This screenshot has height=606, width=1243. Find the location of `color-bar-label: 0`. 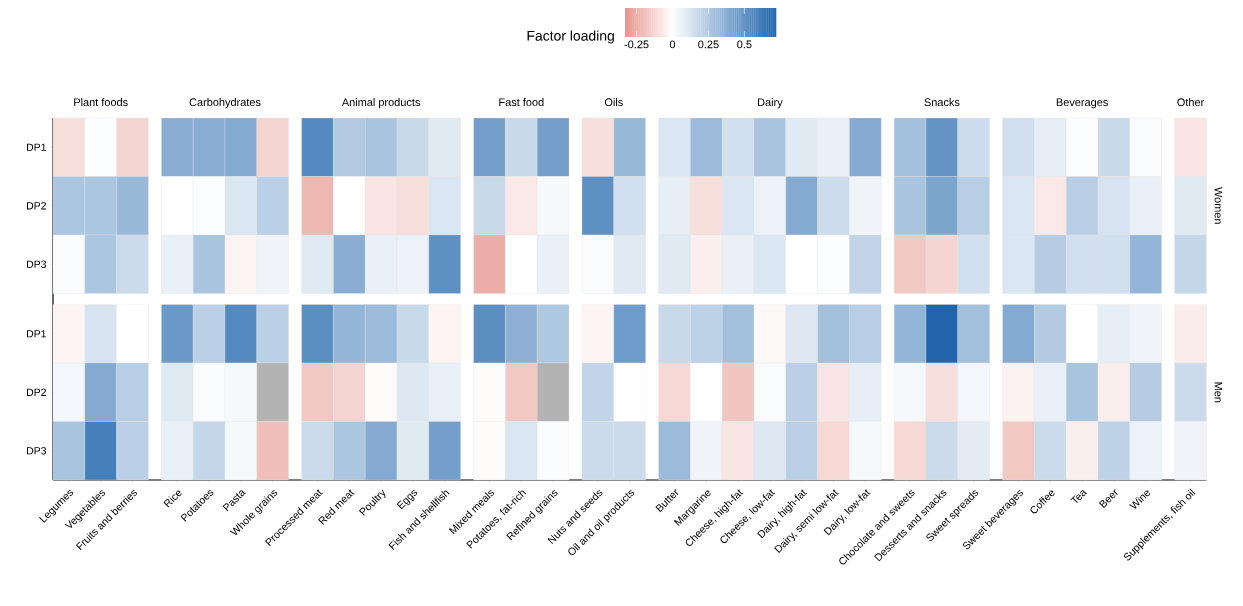

color-bar-label: 0 is located at coordinates (672, 44).